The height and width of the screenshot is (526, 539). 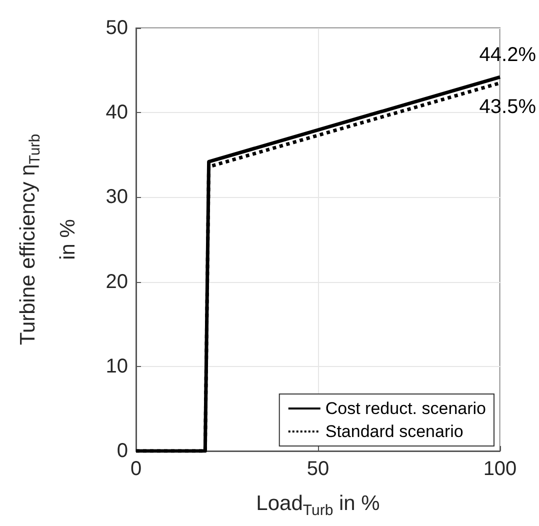 I want to click on x-tick-label: 50, so click(x=318, y=469).